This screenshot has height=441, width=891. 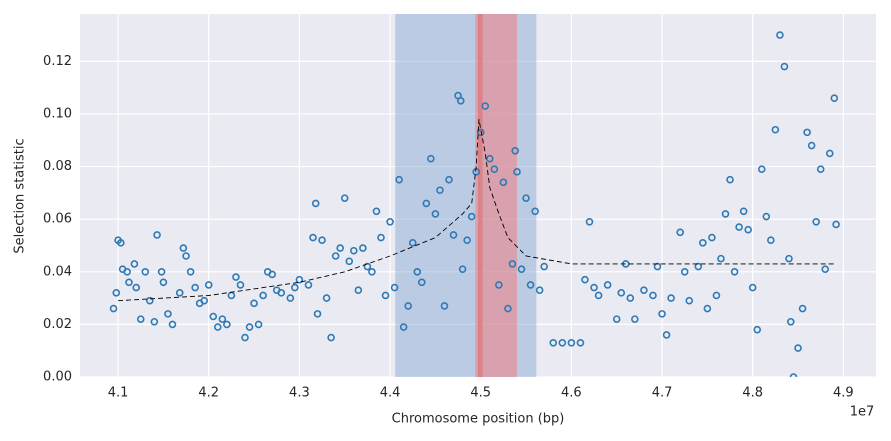 What do you see at coordinates (390, 393) in the screenshot?
I see `x-tick-label: 4.4` at bounding box center [390, 393].